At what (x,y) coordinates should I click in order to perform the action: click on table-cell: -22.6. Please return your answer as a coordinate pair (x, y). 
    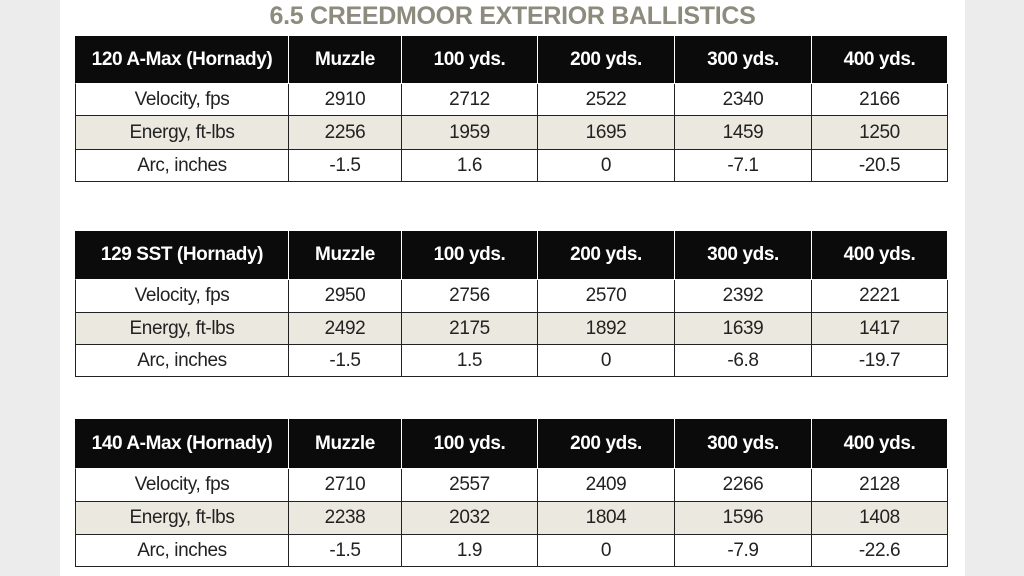
    Looking at the image, I should click on (880, 551).